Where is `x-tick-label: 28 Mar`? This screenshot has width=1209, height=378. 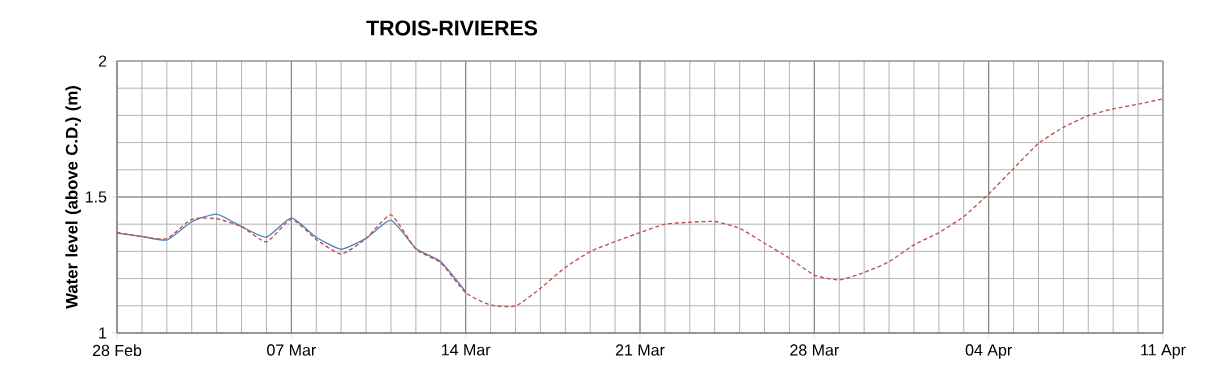 x-tick-label: 28 Mar is located at coordinates (814, 350).